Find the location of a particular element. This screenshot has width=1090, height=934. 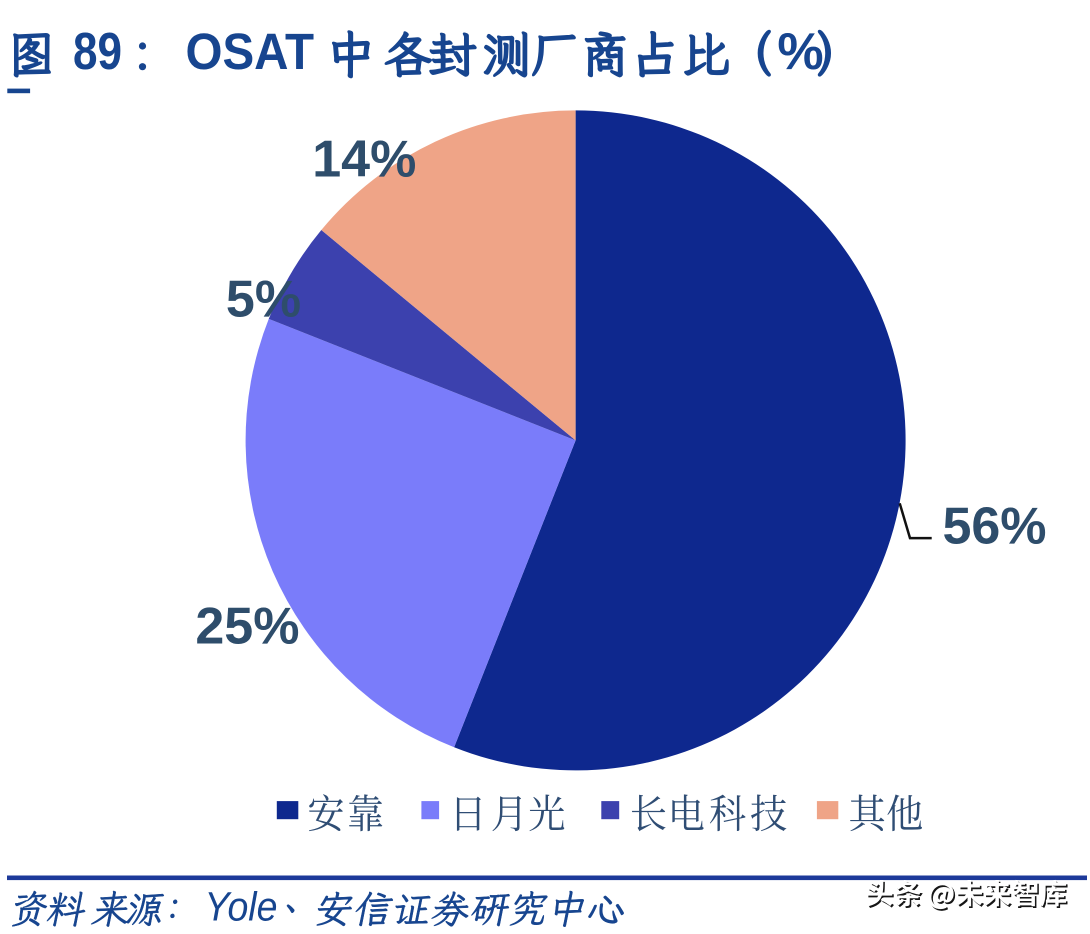

svg-text: 56% is located at coordinates (994, 526).